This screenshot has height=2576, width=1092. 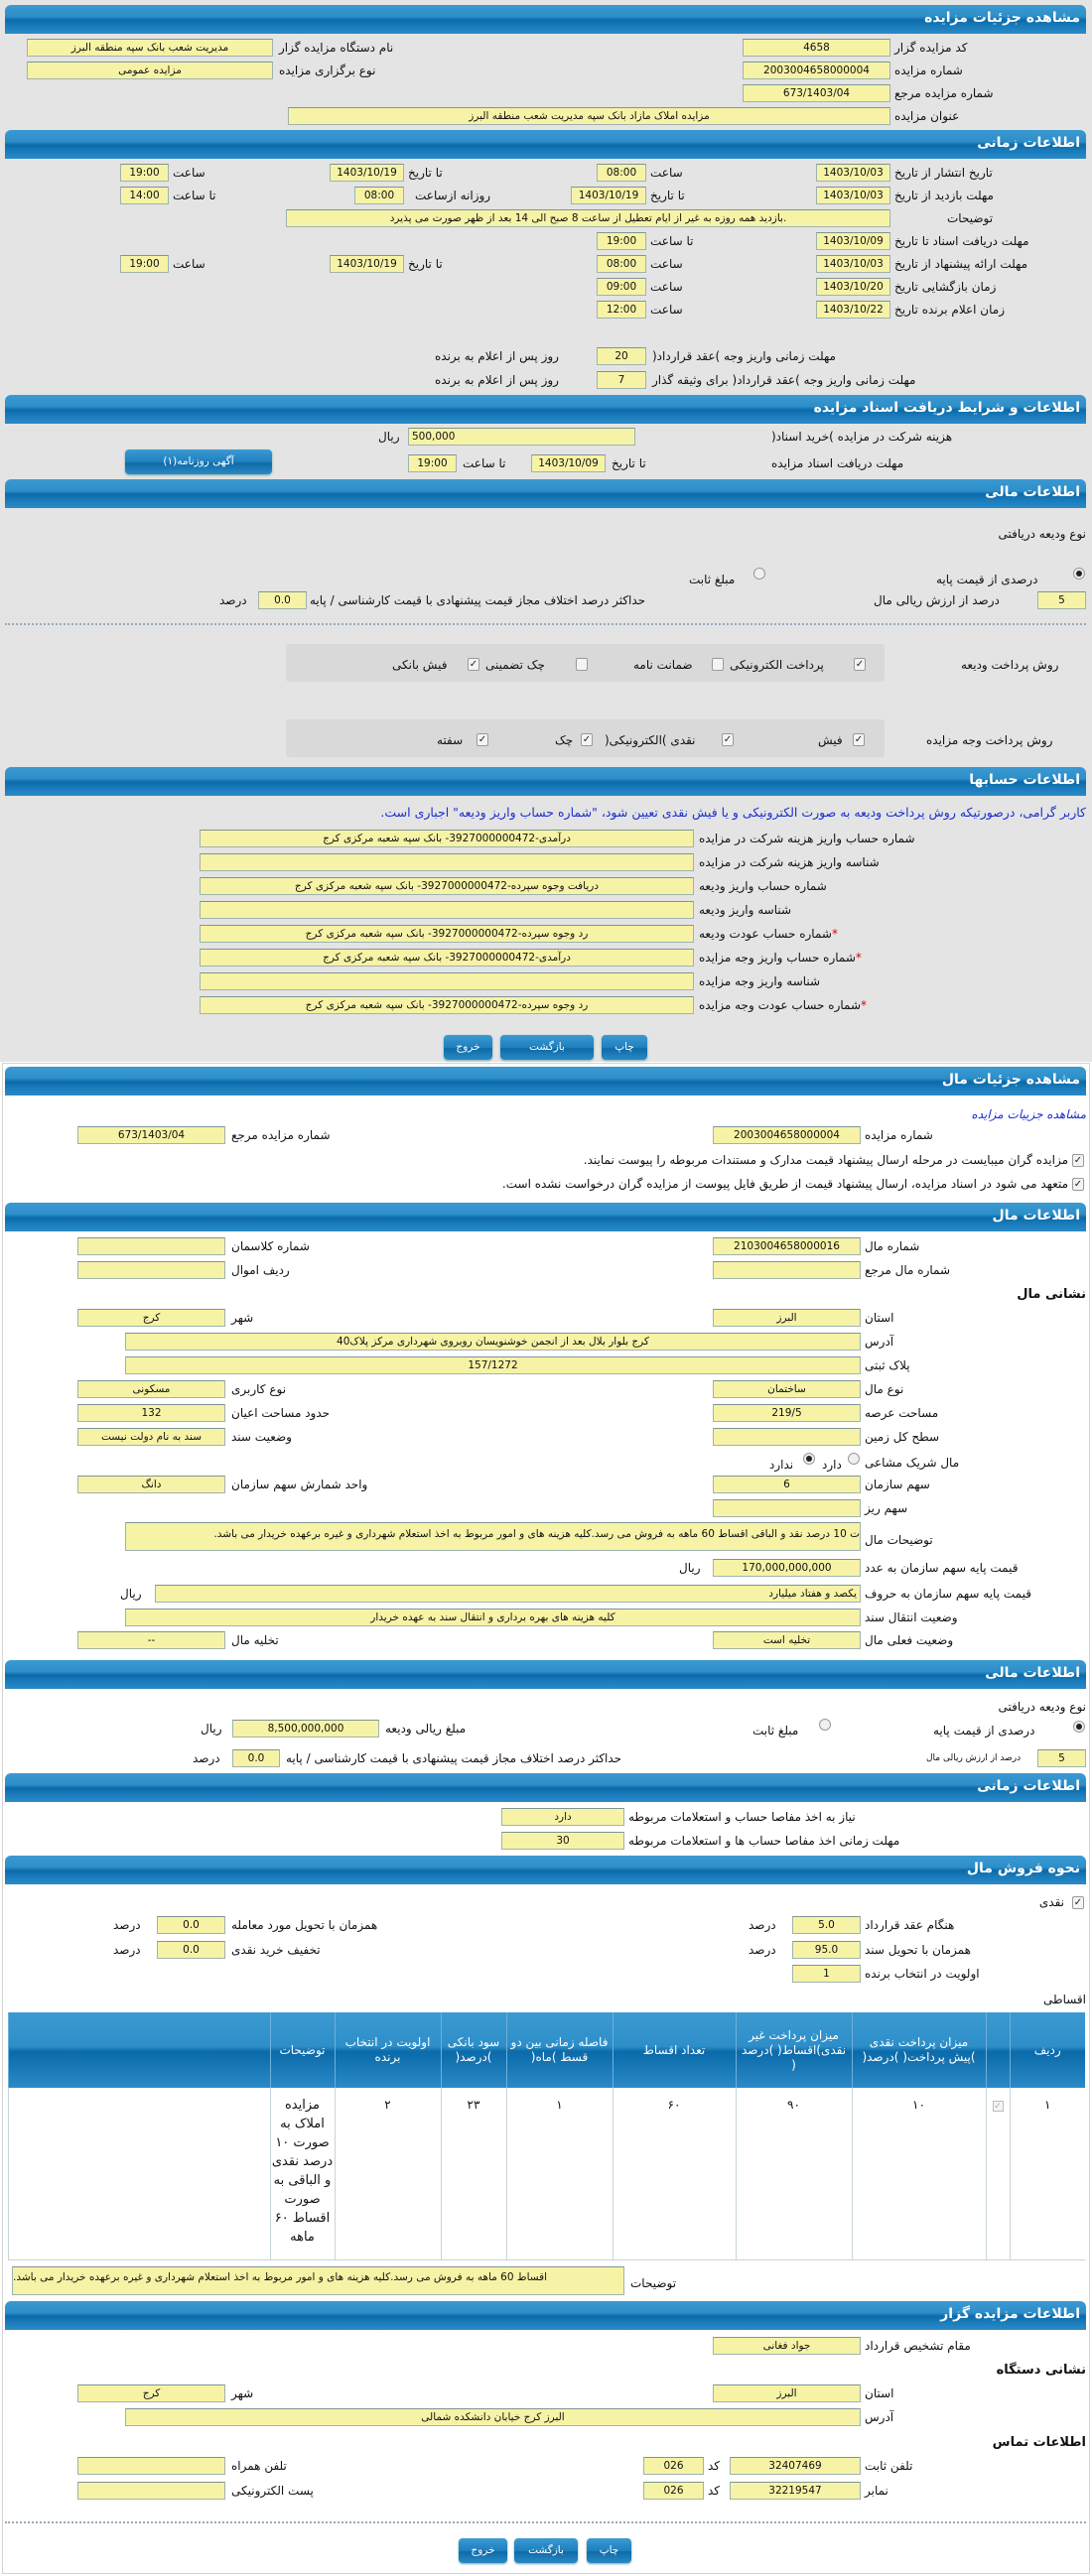 I want to click on participation-fee-field: 500,000, so click(x=521, y=437).